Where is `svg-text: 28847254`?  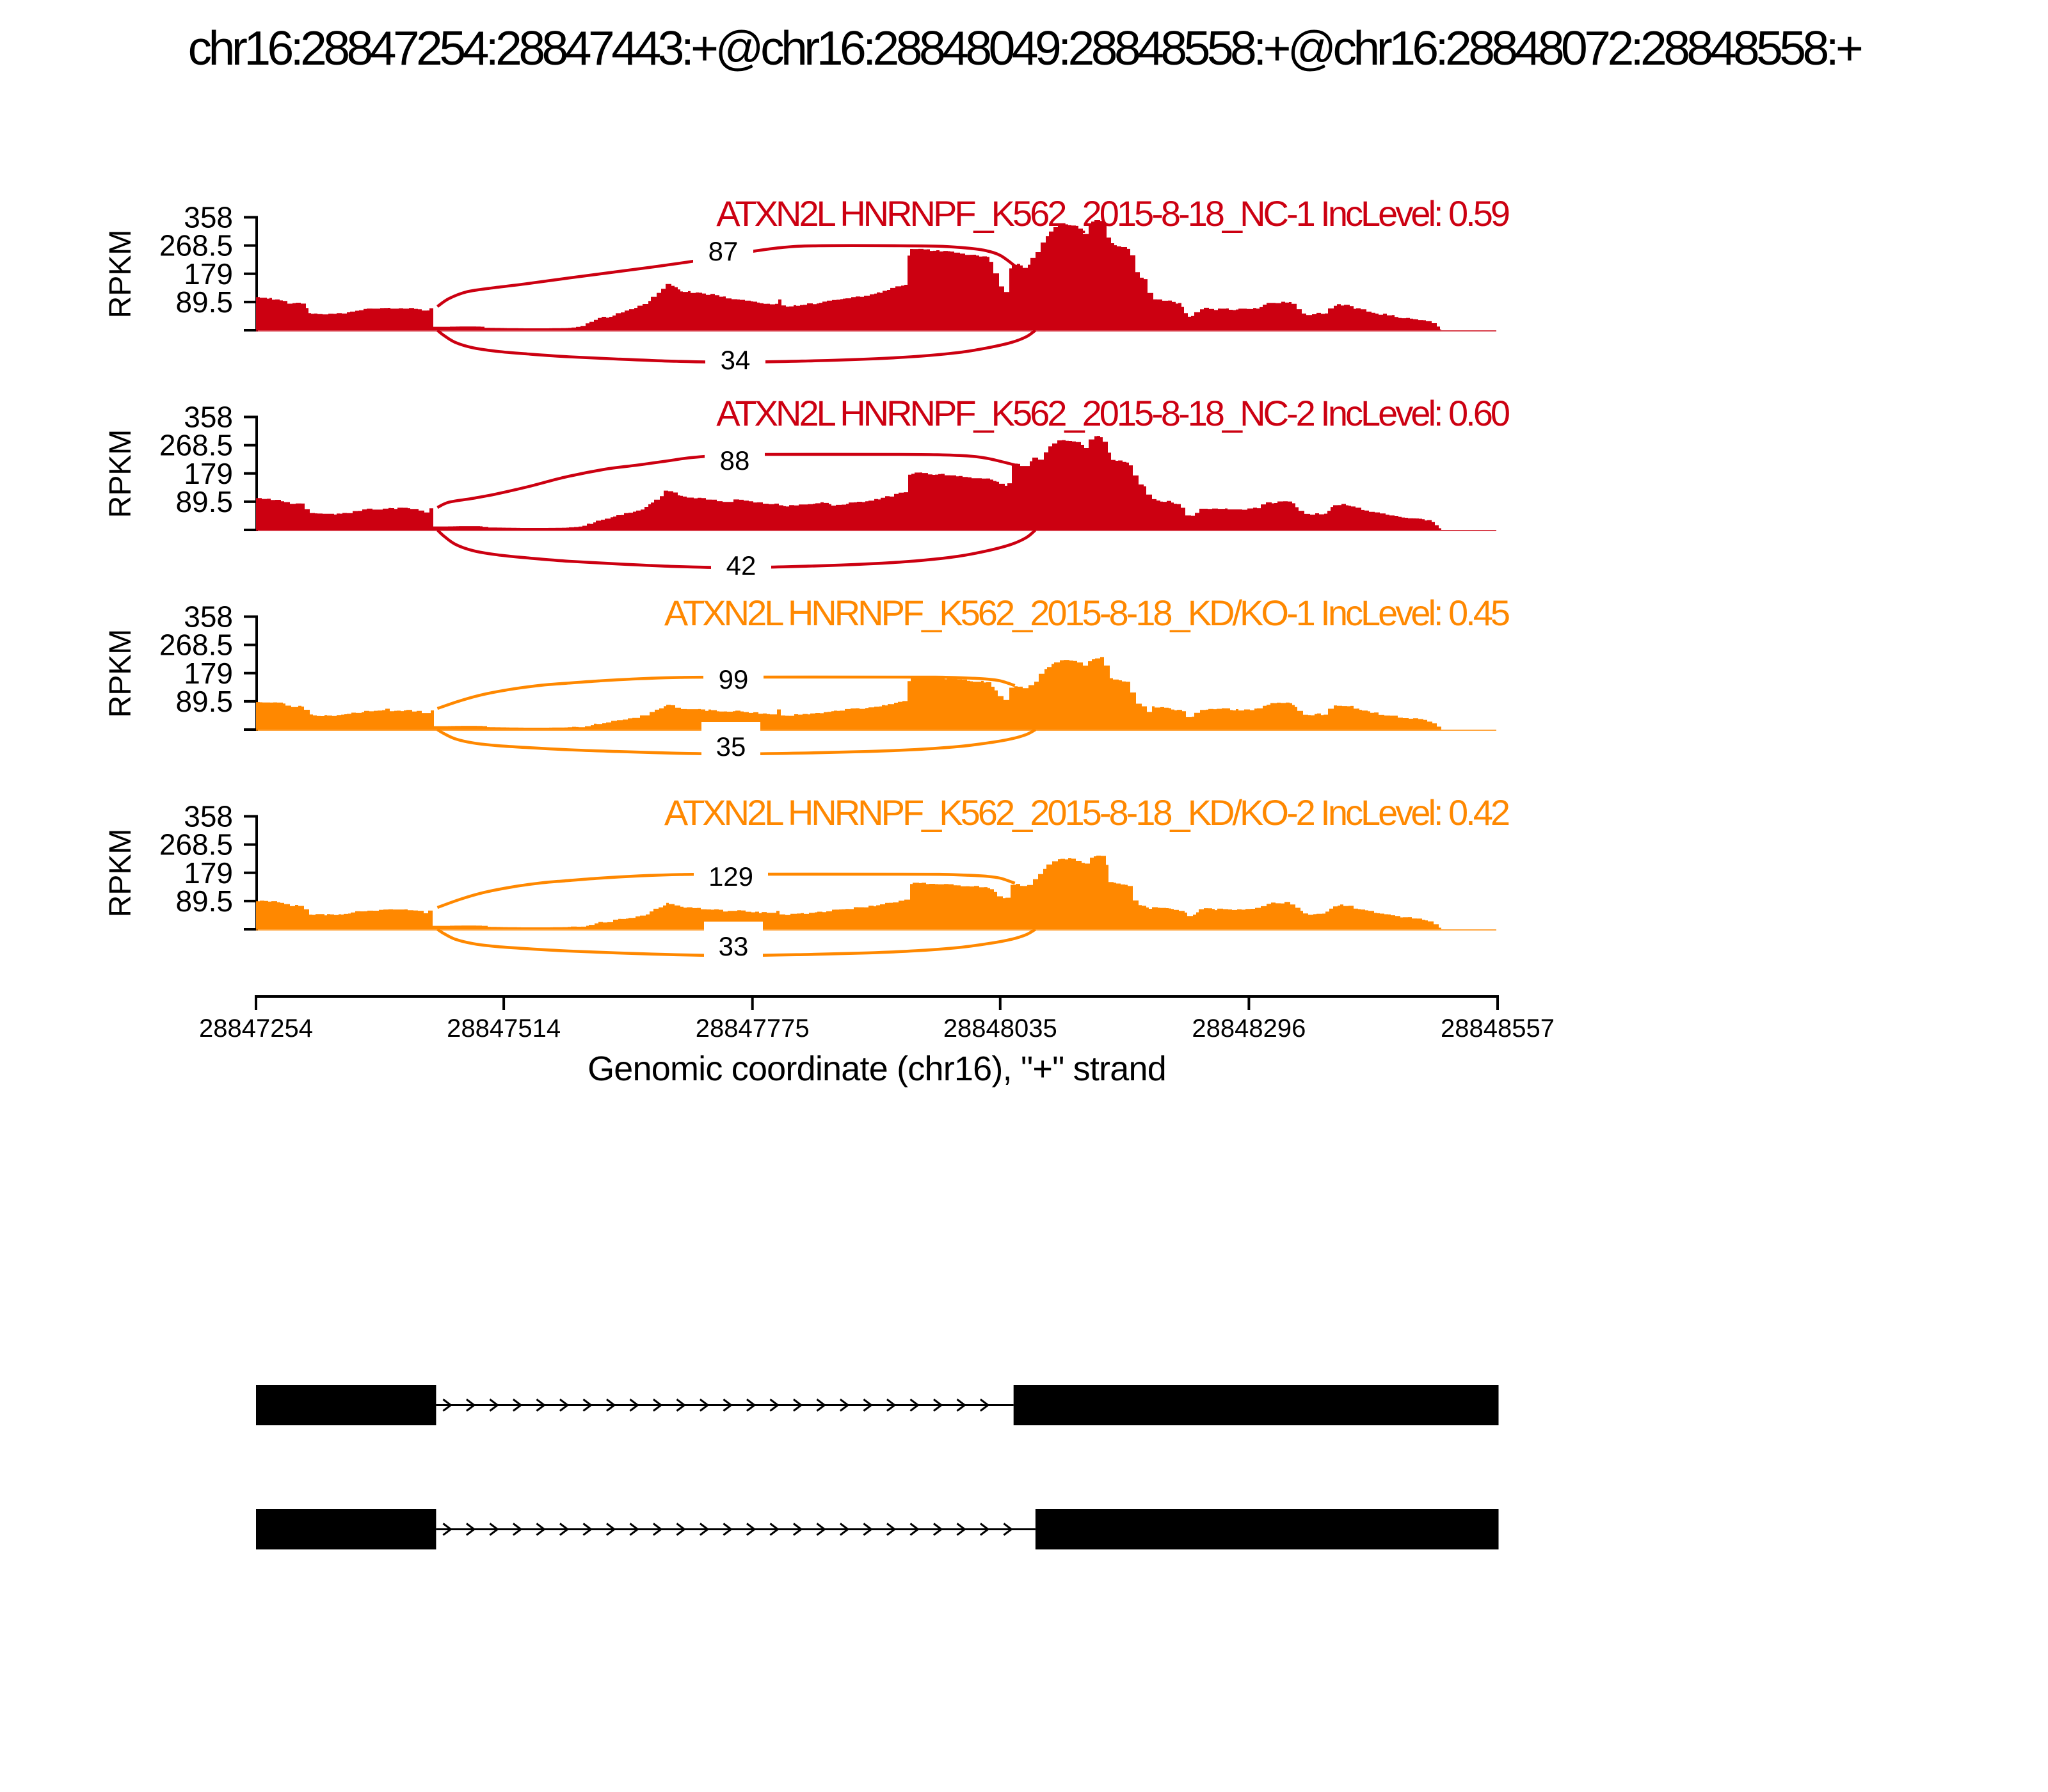 svg-text: 28847254 is located at coordinates (256, 1028).